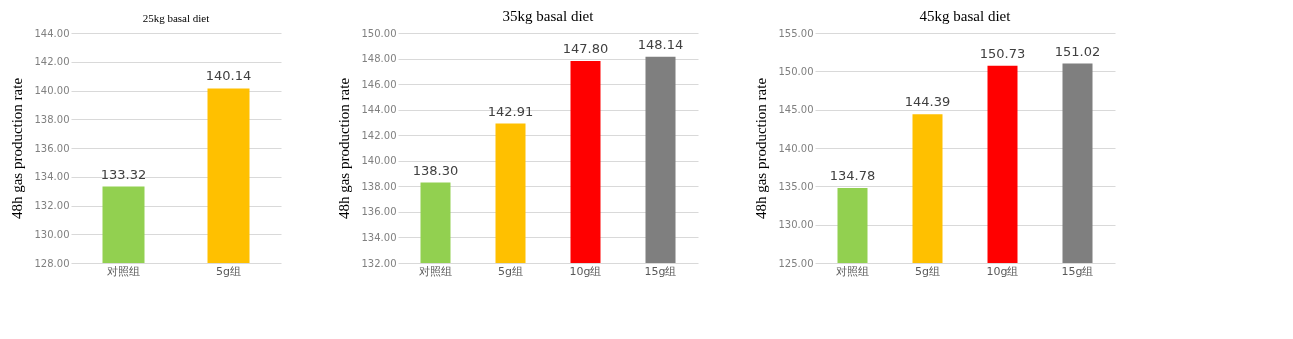 The image size is (1293, 339). What do you see at coordinates (796, 186) in the screenshot?
I see `y-tick-label: 135.00` at bounding box center [796, 186].